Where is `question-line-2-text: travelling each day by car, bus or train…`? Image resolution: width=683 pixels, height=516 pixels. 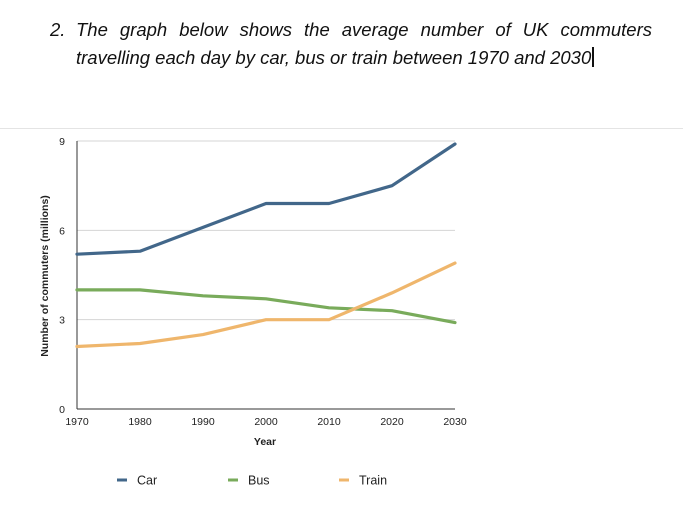 question-line-2-text: travelling each day by car, bus or train… is located at coordinates (334, 57).